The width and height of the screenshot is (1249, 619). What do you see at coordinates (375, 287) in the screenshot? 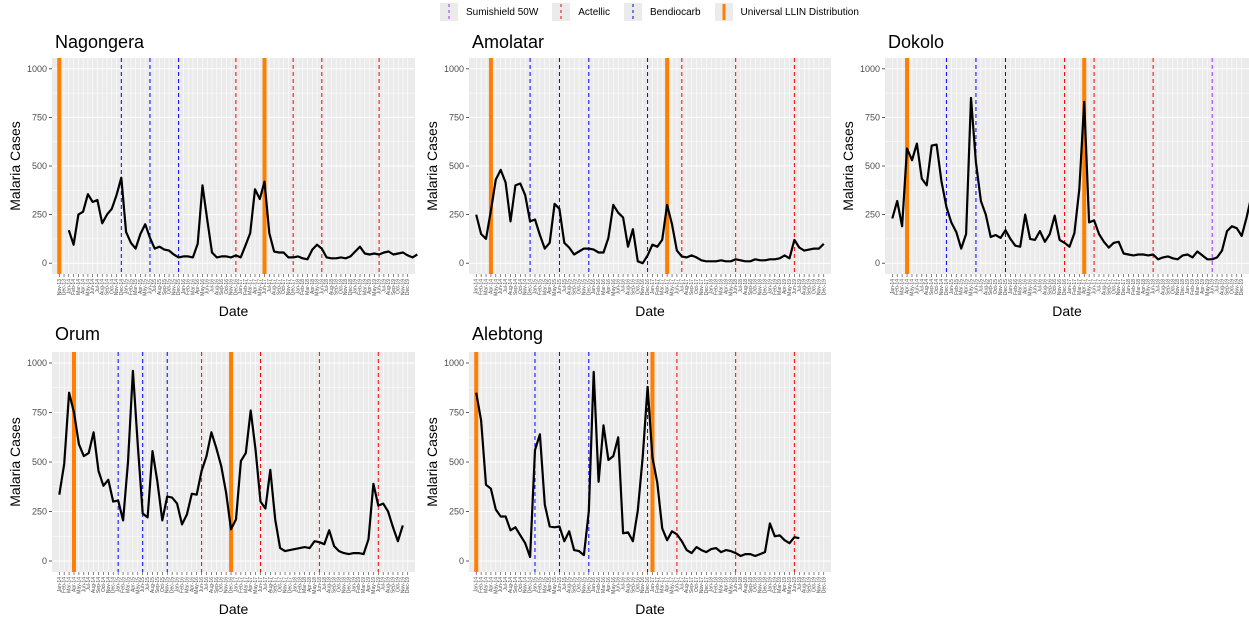
I see `x-tick-label: May-19` at bounding box center [375, 287].